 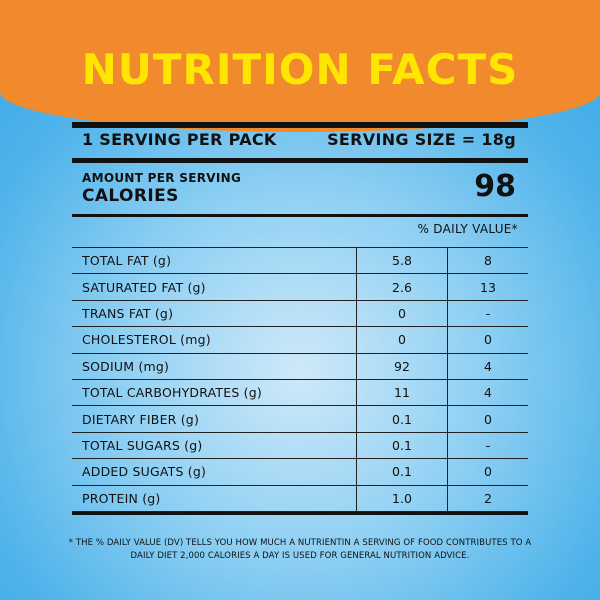 I want to click on nutrient-amount: 5.8, so click(x=402, y=260).